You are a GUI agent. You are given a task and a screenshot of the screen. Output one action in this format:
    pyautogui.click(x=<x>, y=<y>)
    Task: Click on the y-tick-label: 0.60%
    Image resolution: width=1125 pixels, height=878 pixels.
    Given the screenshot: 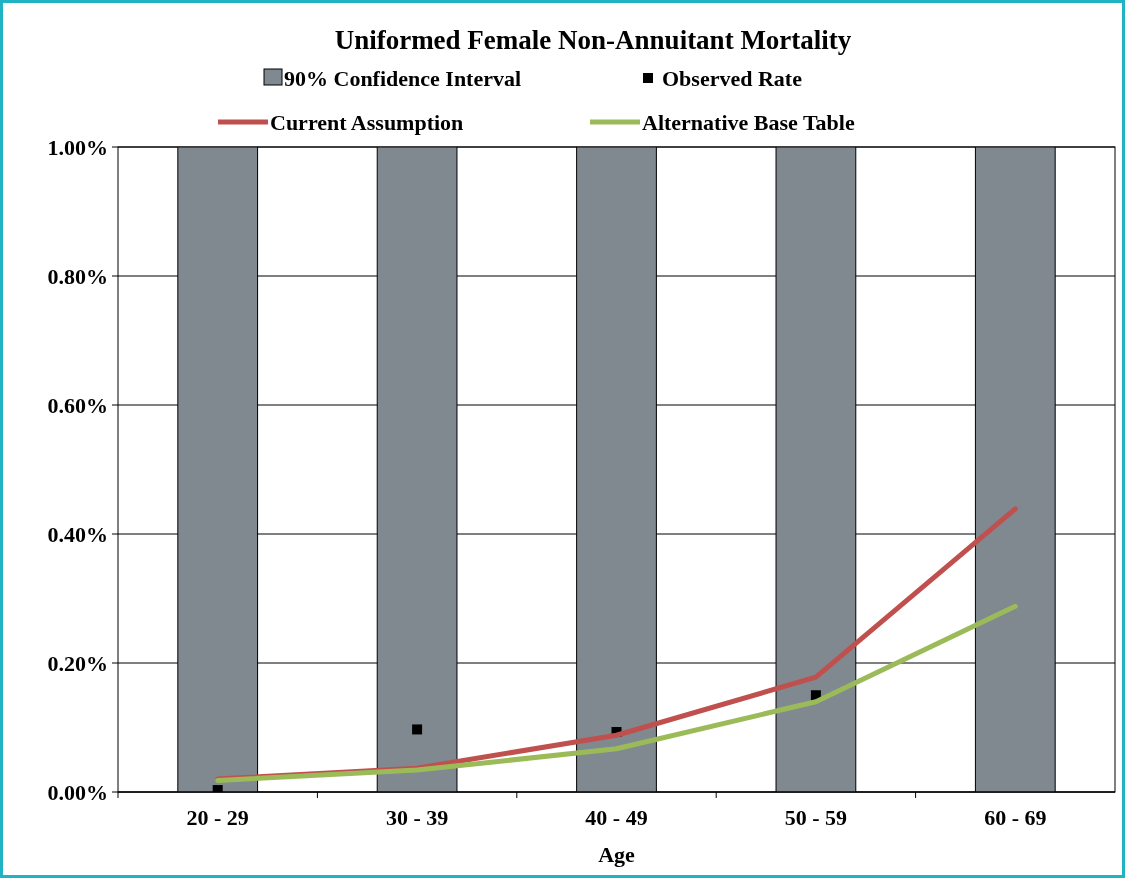 What is the action you would take?
    pyautogui.click(x=77, y=405)
    